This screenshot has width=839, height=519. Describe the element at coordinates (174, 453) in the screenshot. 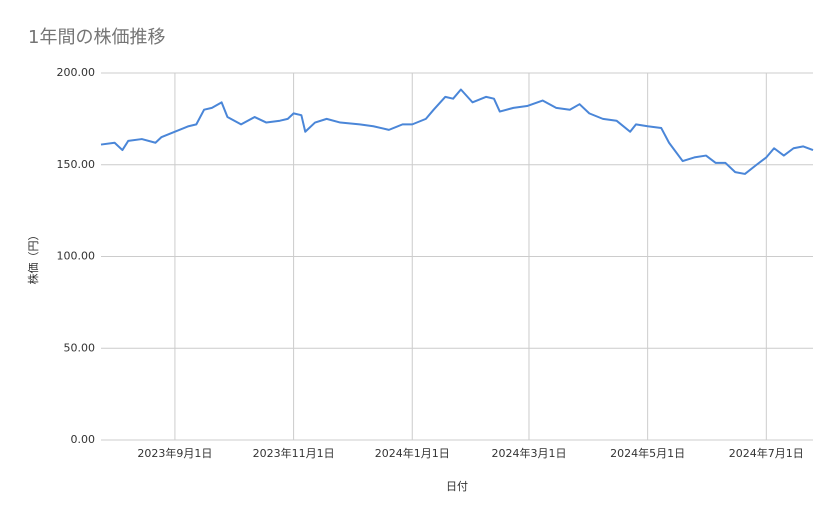

I see `x-tick-label: 2023年9月1日` at that location.